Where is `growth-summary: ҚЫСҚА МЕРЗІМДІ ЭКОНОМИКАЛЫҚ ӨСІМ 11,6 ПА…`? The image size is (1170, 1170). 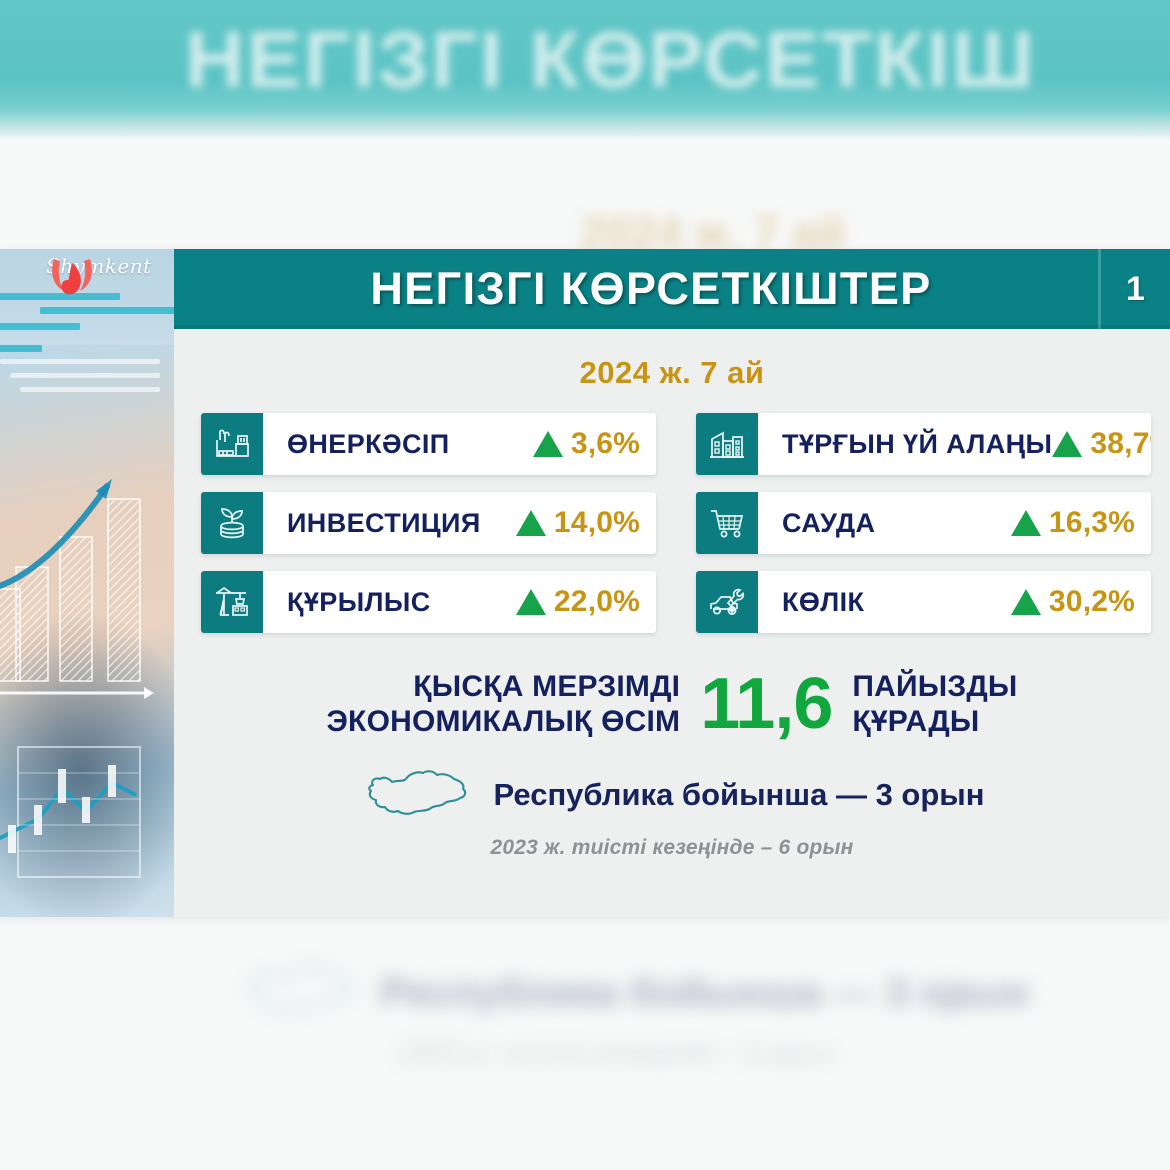 growth-summary: ҚЫСҚА МЕРЗІМДІ ЭКОНОМИКАЛЫҚ ӨСІМ 11,6 ПА… is located at coordinates (672, 704).